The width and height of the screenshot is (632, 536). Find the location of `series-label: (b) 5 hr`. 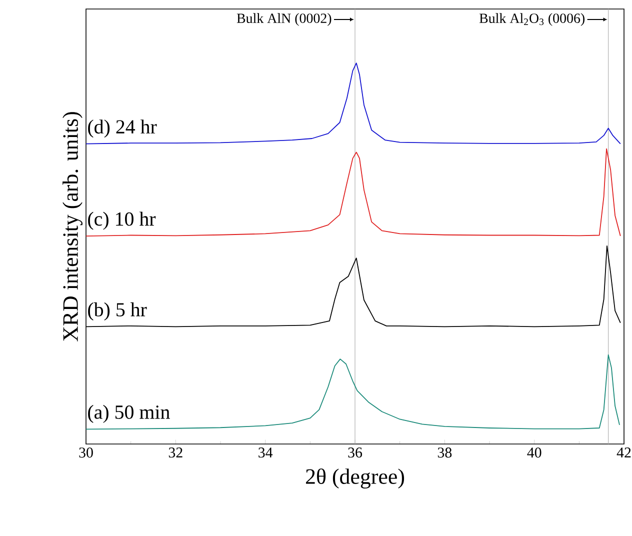

series-label: (b) 5 hr is located at coordinates (117, 311).